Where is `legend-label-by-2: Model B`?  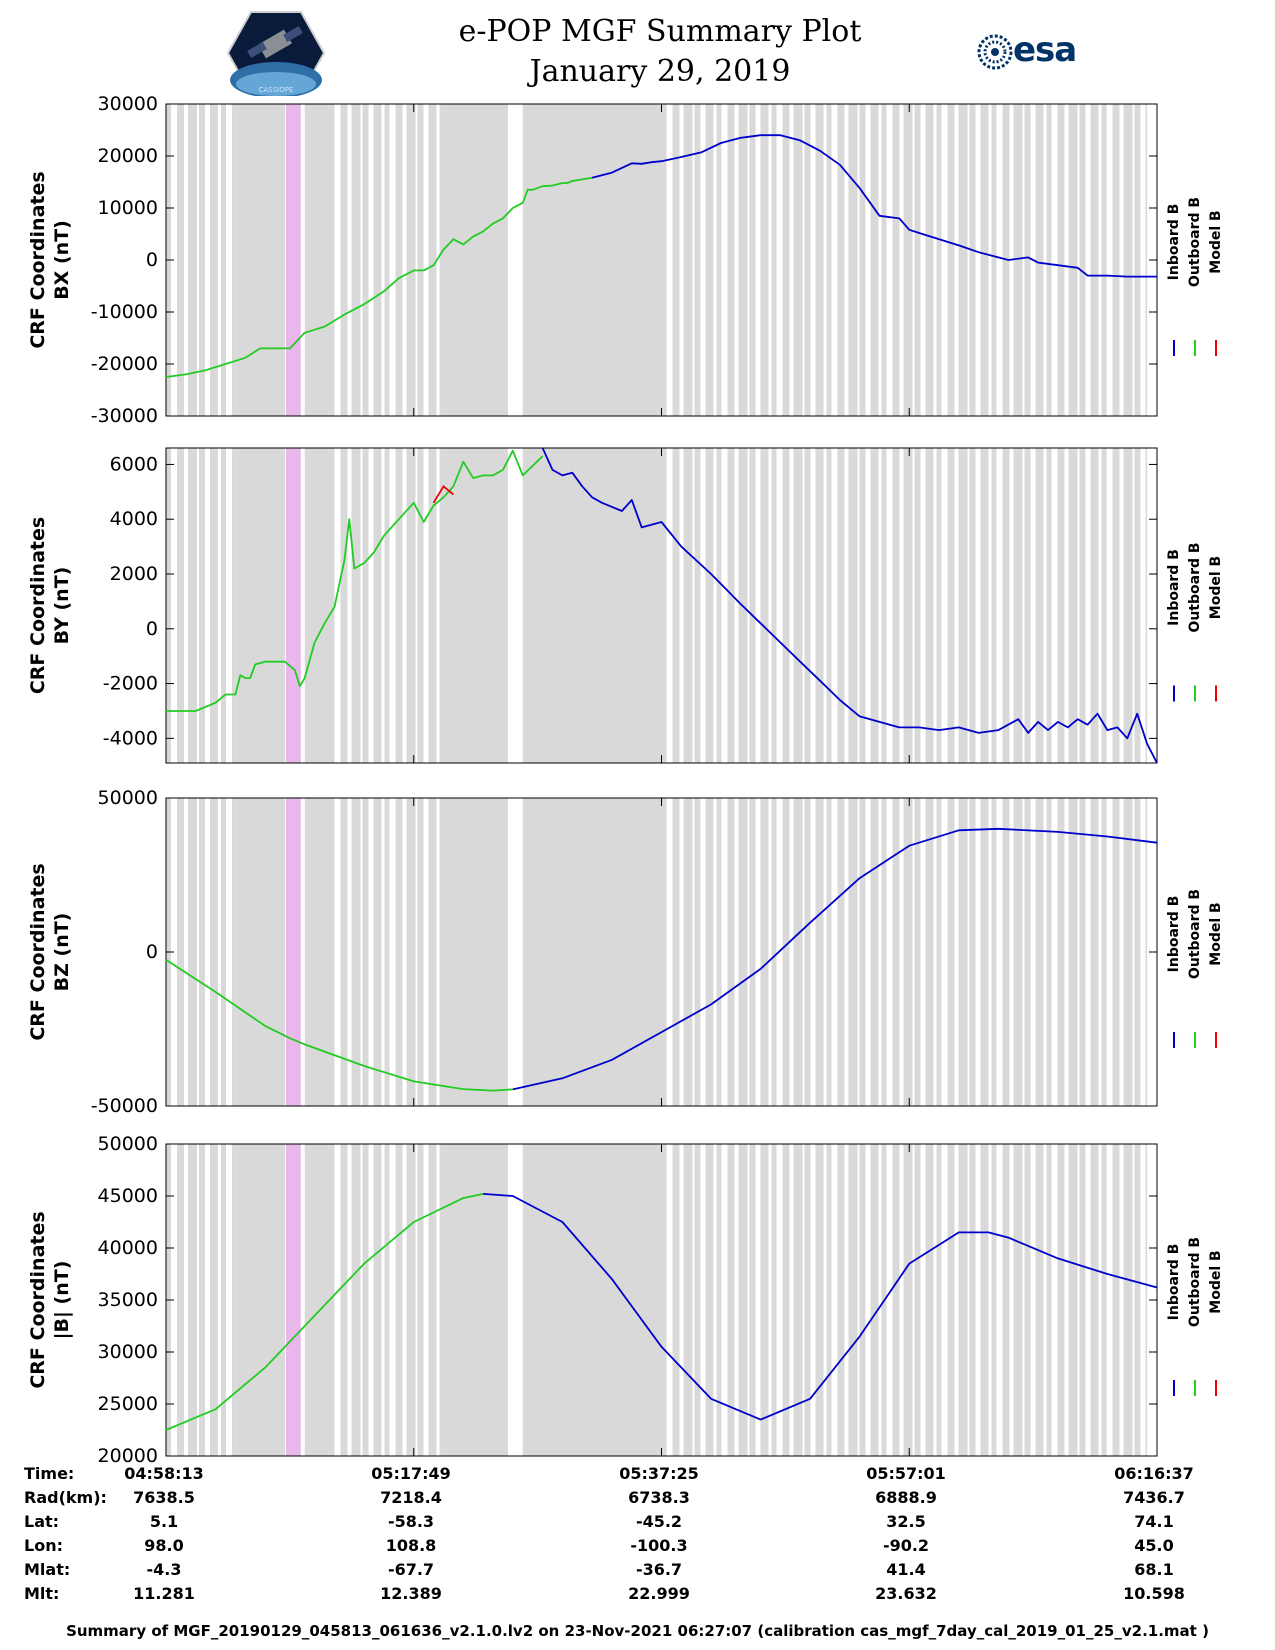
legend-label-by-2: Model B is located at coordinates (1216, 587).